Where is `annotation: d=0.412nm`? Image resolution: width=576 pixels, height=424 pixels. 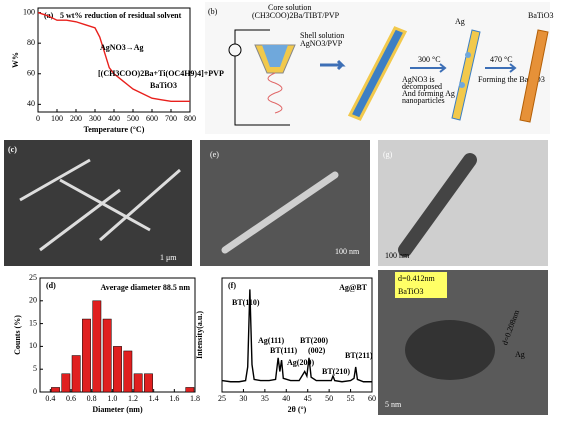
annotation: d=0.412nm is located at coordinates (417, 278).